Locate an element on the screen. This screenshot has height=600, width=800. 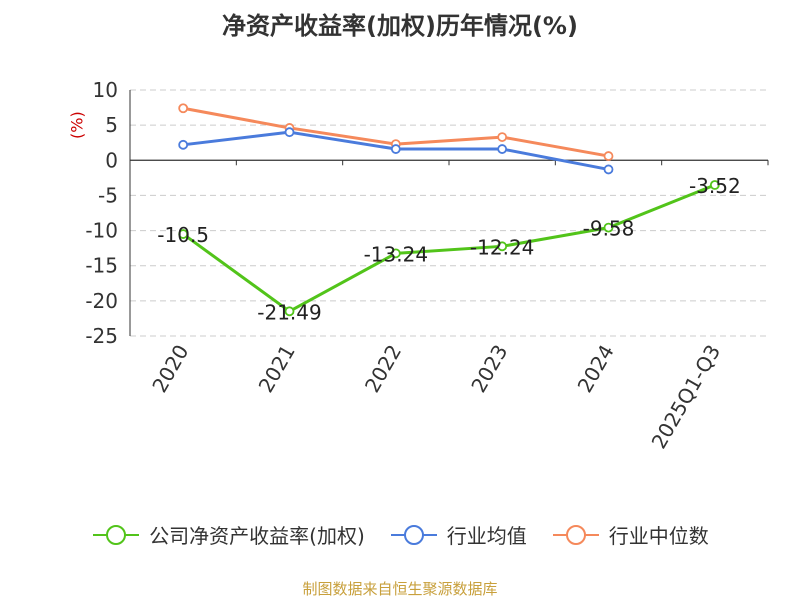
data-label: -9.58 is located at coordinates (609, 229).